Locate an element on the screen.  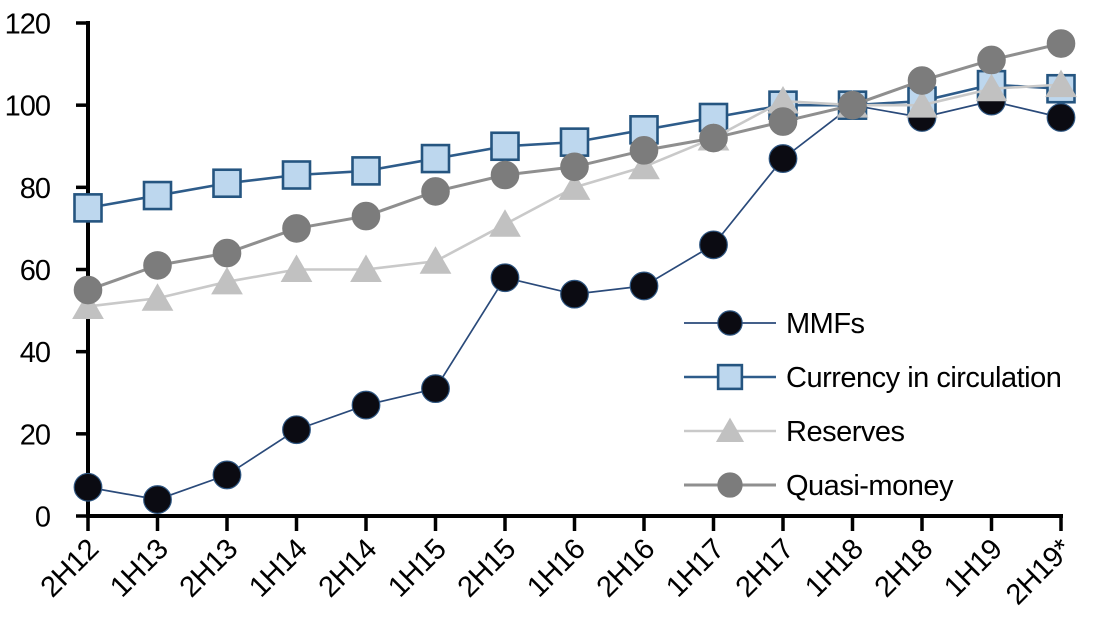
x-tick-label: 2H13 is located at coordinates (209, 568).